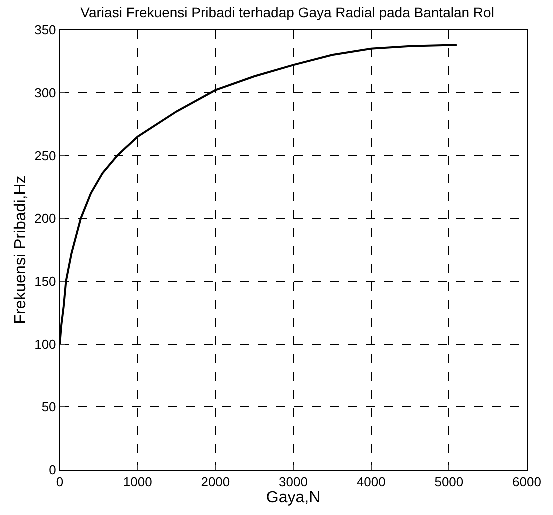 The height and width of the screenshot is (515, 553). I want to click on chart-title: Variasi Frekuensi Pribadi terhadap Gaya Radial pada Bantalan Rol, so click(287, 12).